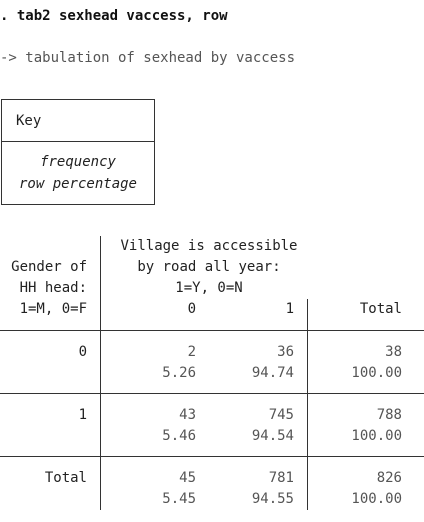 This screenshot has height=522, width=424. I want to click on command-line: . tab2 sexhead vaccess, row, so click(114, 16).